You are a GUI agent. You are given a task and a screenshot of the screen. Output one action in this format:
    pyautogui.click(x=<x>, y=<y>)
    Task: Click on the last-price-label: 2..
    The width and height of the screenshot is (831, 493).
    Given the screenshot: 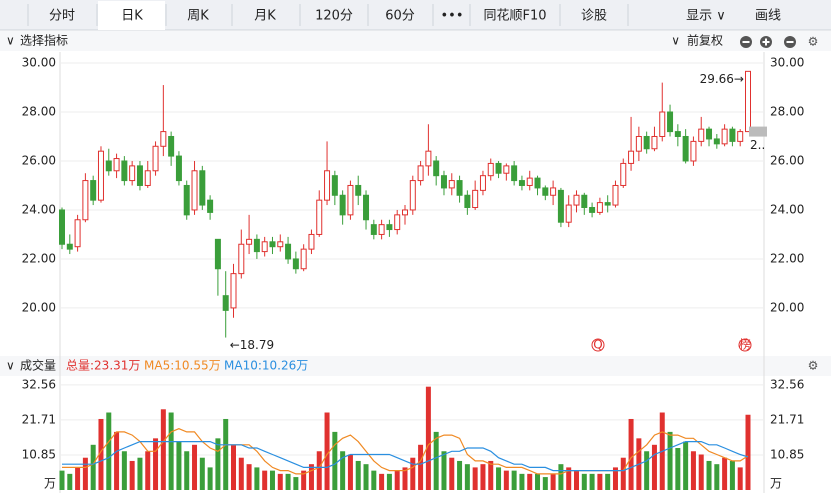 What is the action you would take?
    pyautogui.click(x=757, y=145)
    